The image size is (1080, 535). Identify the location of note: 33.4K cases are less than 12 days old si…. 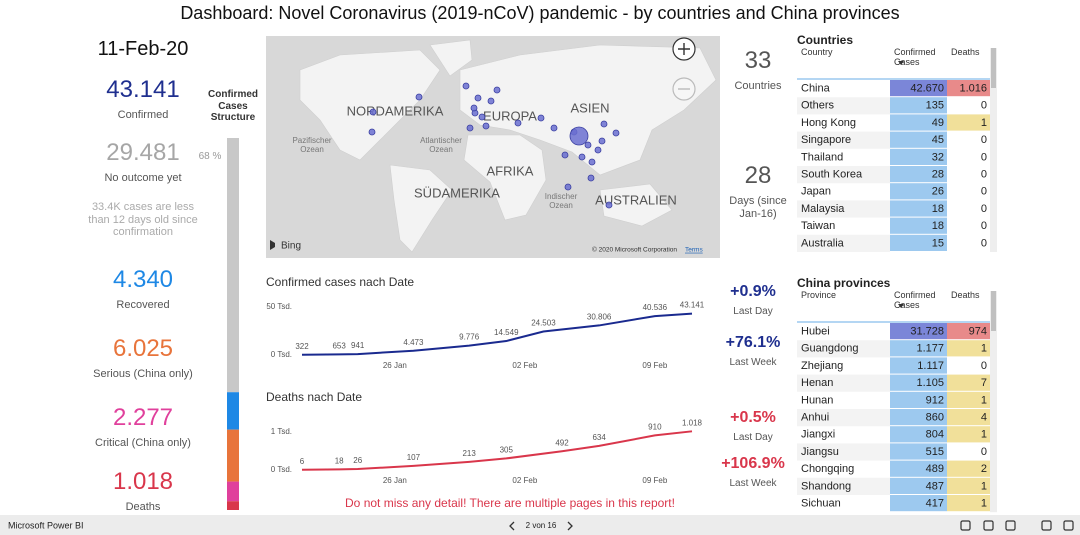
(143, 220).